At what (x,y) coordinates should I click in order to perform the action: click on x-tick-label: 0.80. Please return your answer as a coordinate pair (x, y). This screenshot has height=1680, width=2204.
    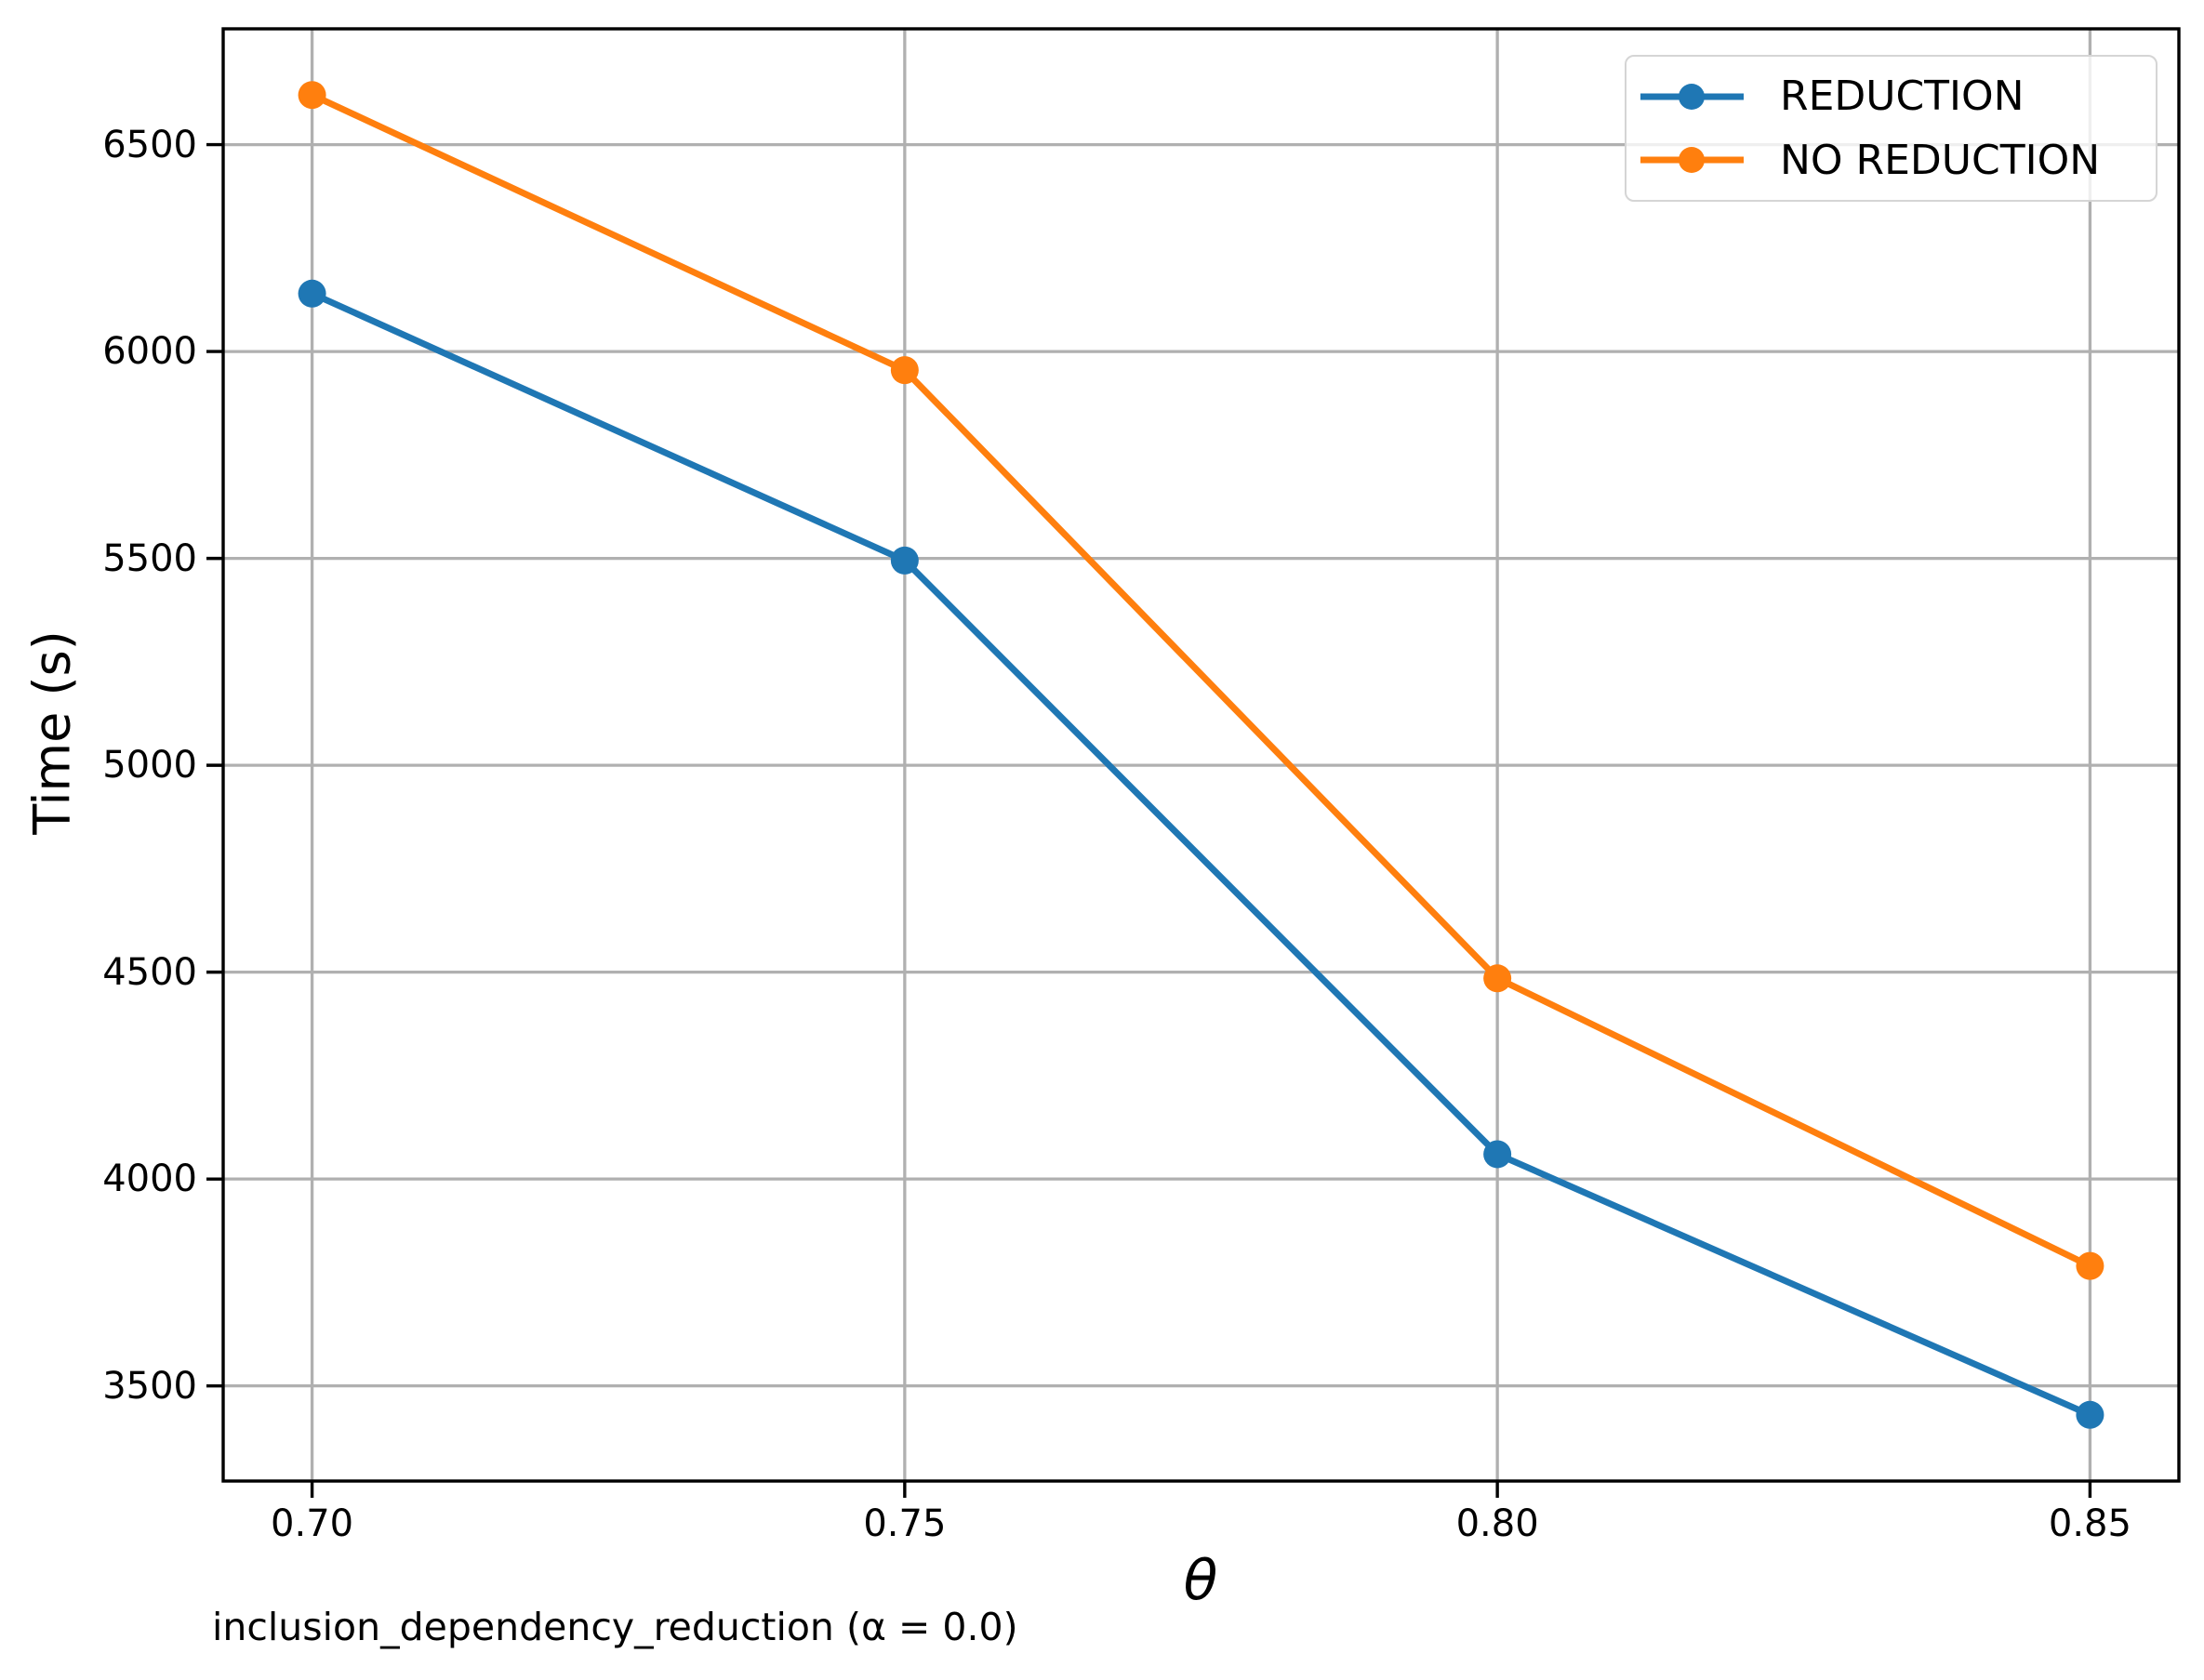
    Looking at the image, I should click on (1497, 1523).